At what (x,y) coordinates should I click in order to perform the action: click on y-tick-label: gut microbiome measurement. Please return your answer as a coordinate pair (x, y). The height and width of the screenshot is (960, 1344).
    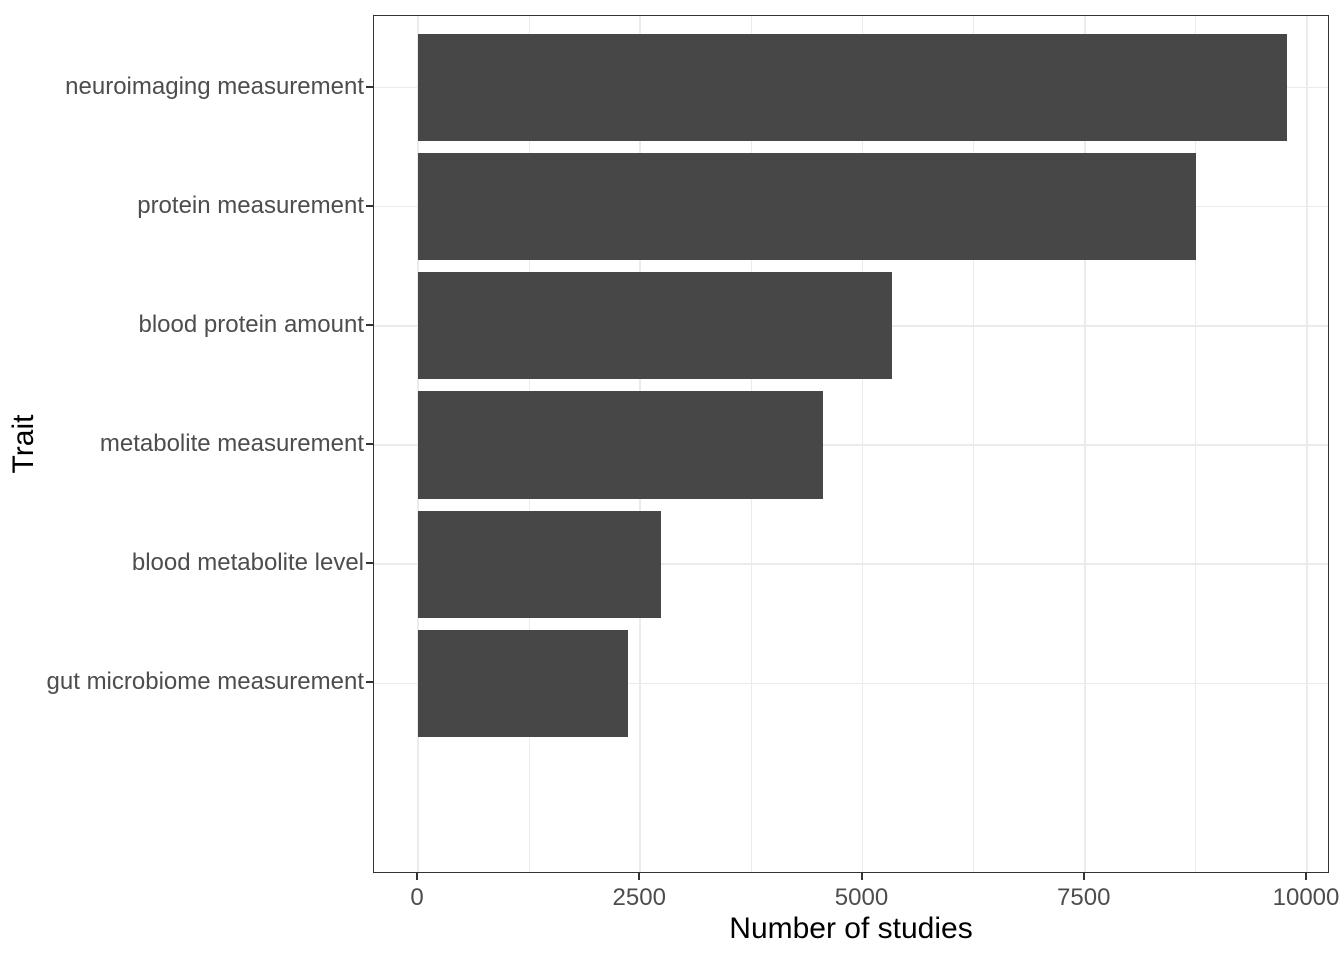
    Looking at the image, I should click on (205, 682).